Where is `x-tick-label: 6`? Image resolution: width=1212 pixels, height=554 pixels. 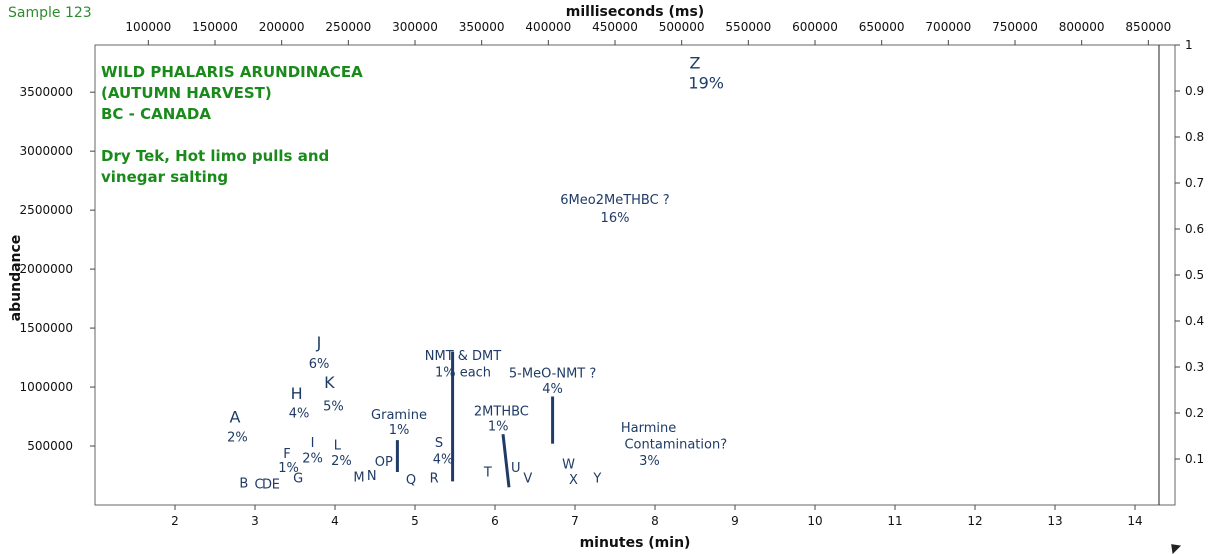
x-tick-label: 6 is located at coordinates (495, 521).